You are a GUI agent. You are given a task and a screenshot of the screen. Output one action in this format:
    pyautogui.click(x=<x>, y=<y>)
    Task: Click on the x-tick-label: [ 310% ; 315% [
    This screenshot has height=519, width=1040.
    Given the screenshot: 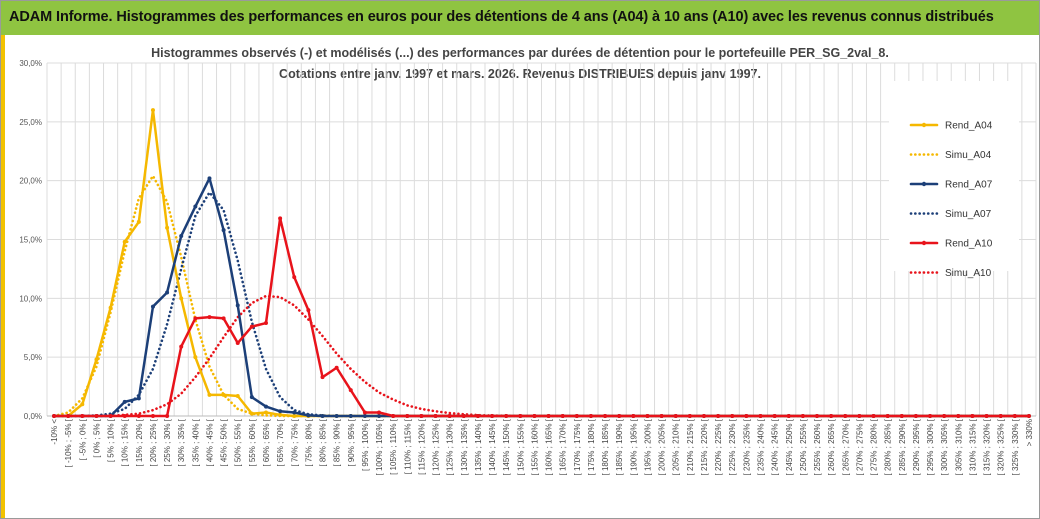 What is the action you would take?
    pyautogui.click(x=972, y=446)
    